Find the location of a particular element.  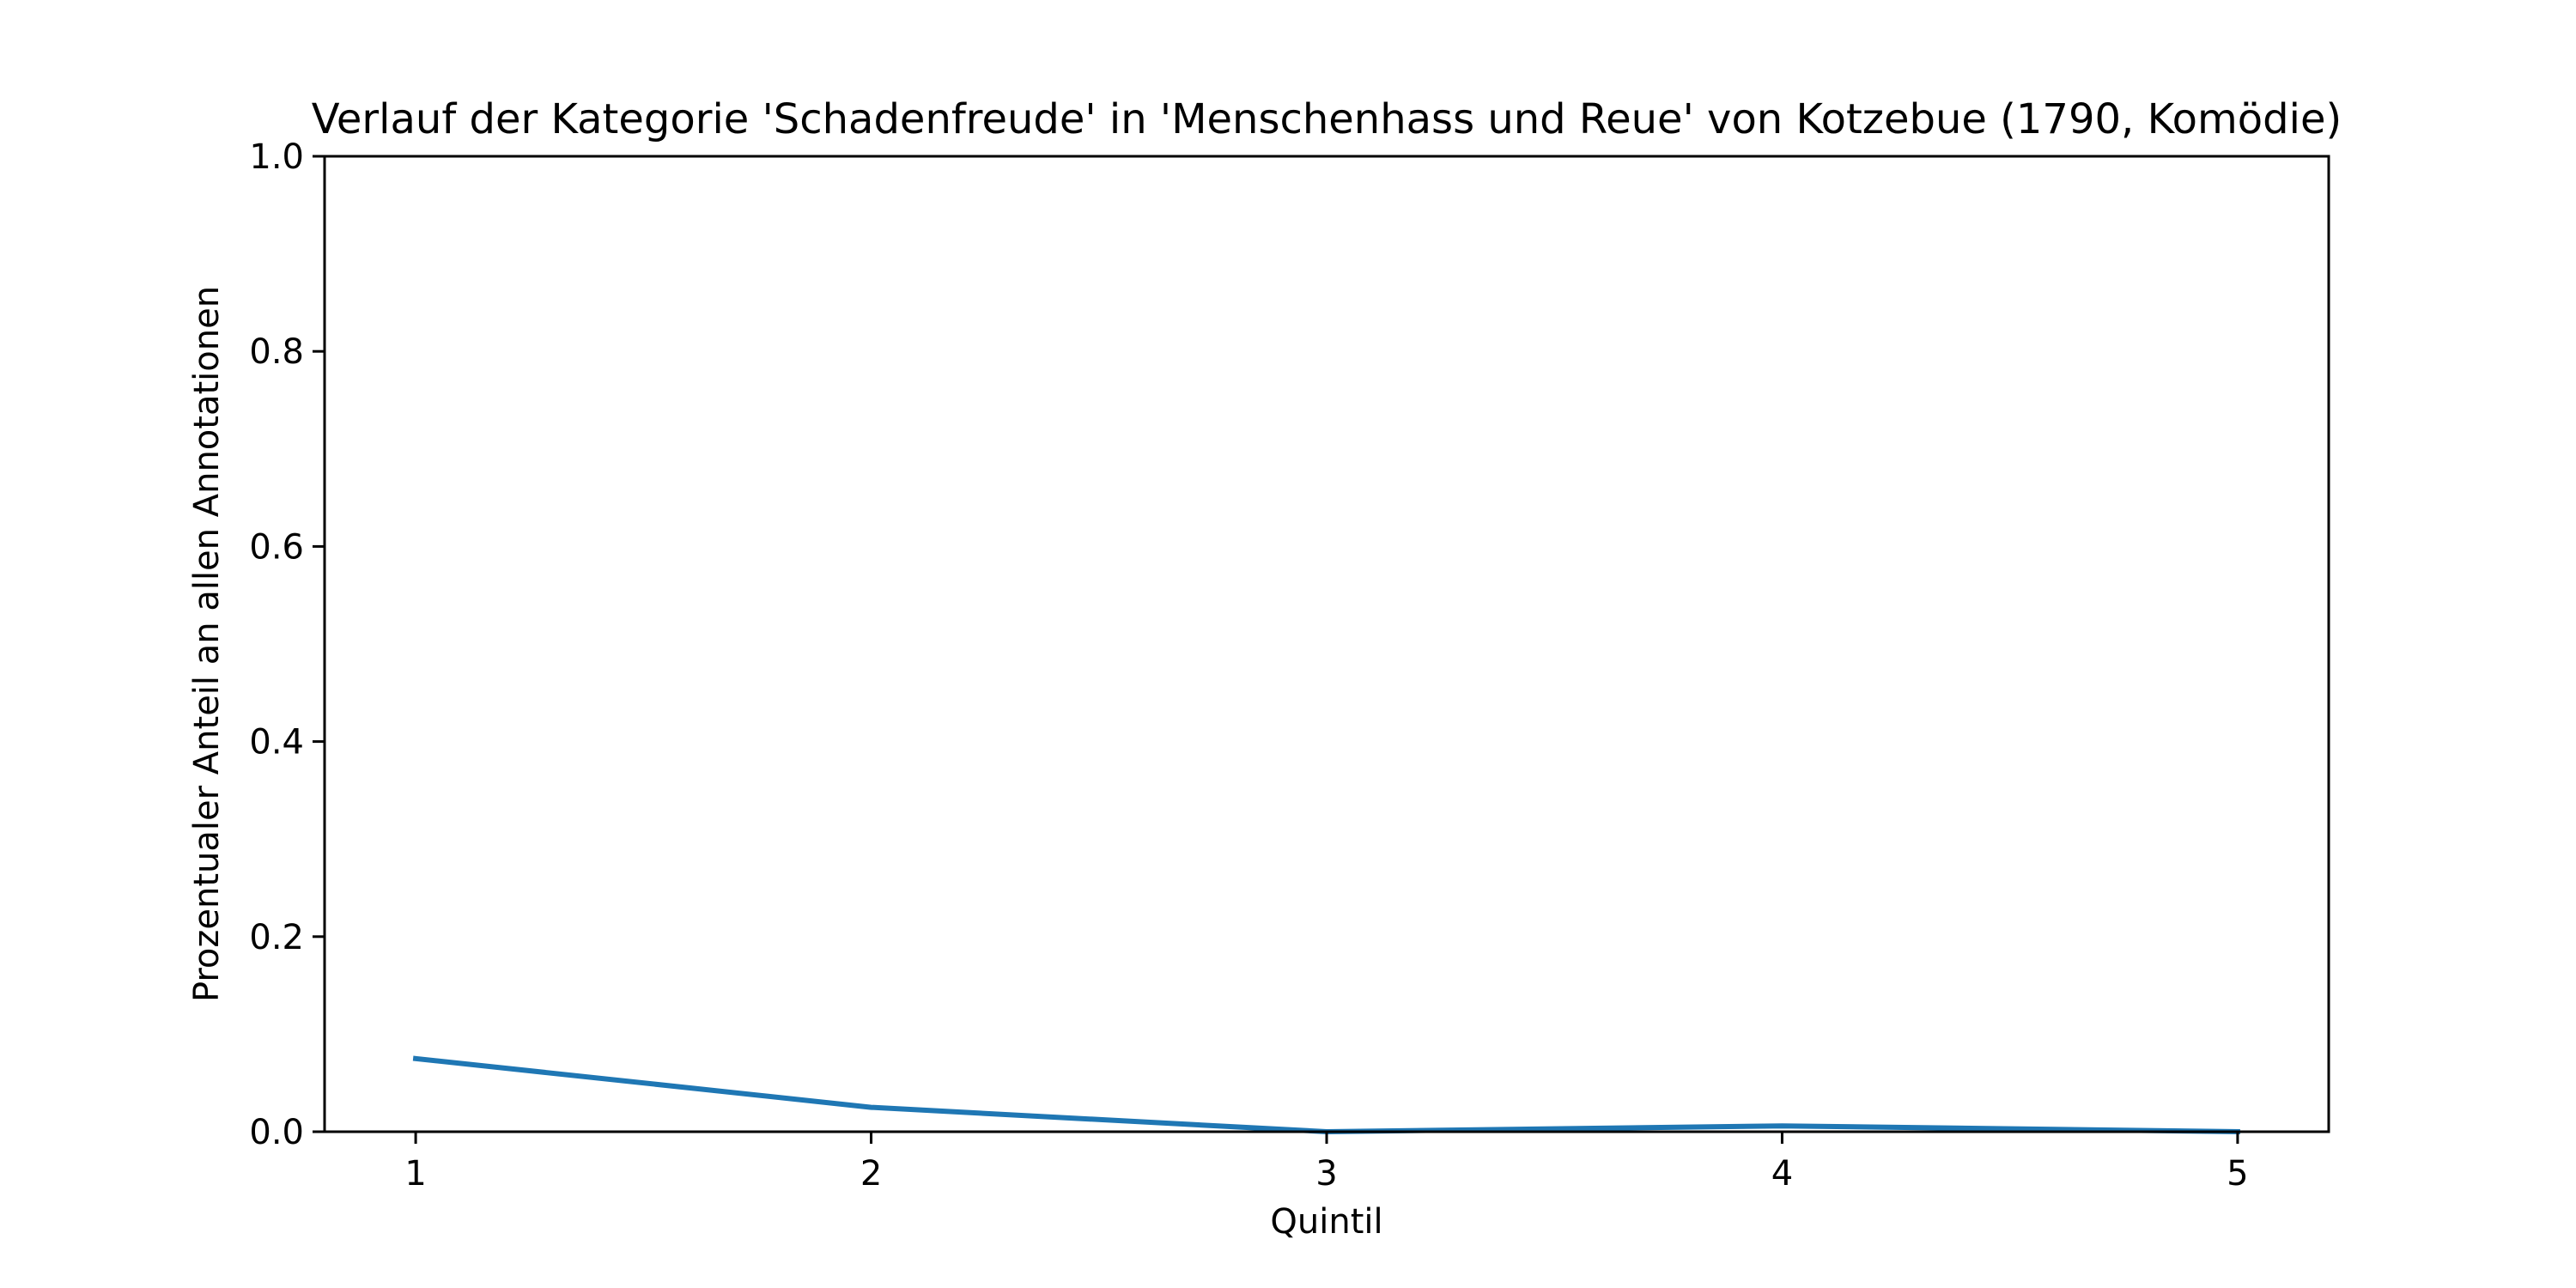

y-tick-label: 0.0 is located at coordinates (276, 1133).